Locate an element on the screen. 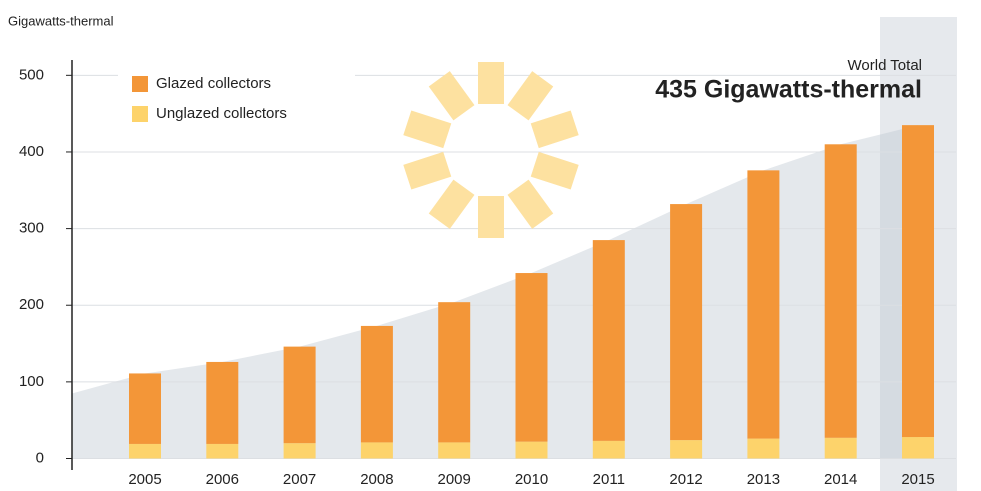  y-tick-label: 300 is located at coordinates (31, 228).